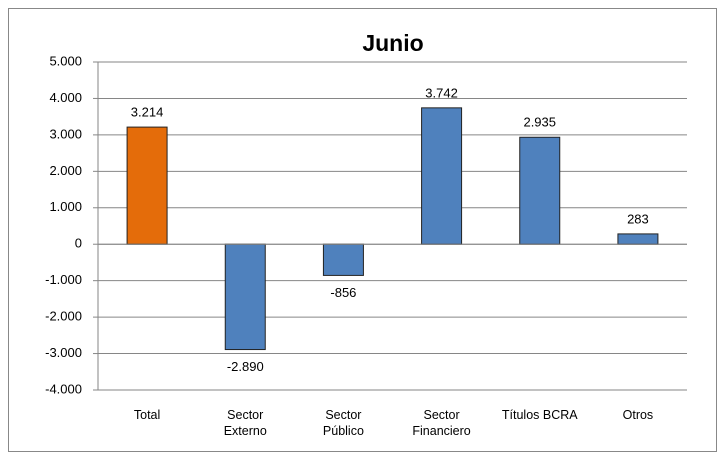  I want to click on x-tick-label: Total, so click(147, 415).